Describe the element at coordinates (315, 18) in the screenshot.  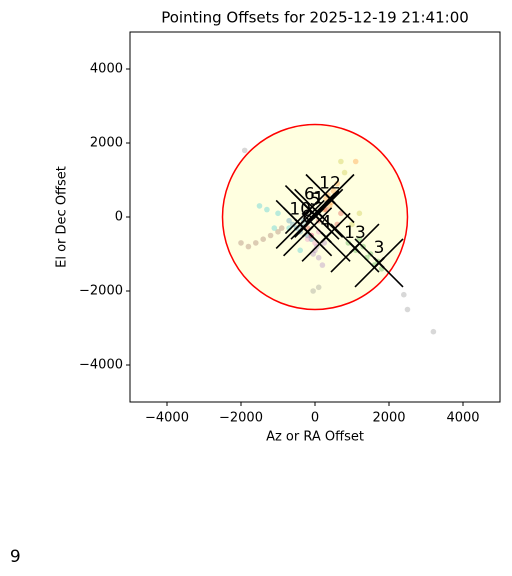
I see `chart-title: Pointing Offsets for 2025-12-19 21:41:00` at that location.